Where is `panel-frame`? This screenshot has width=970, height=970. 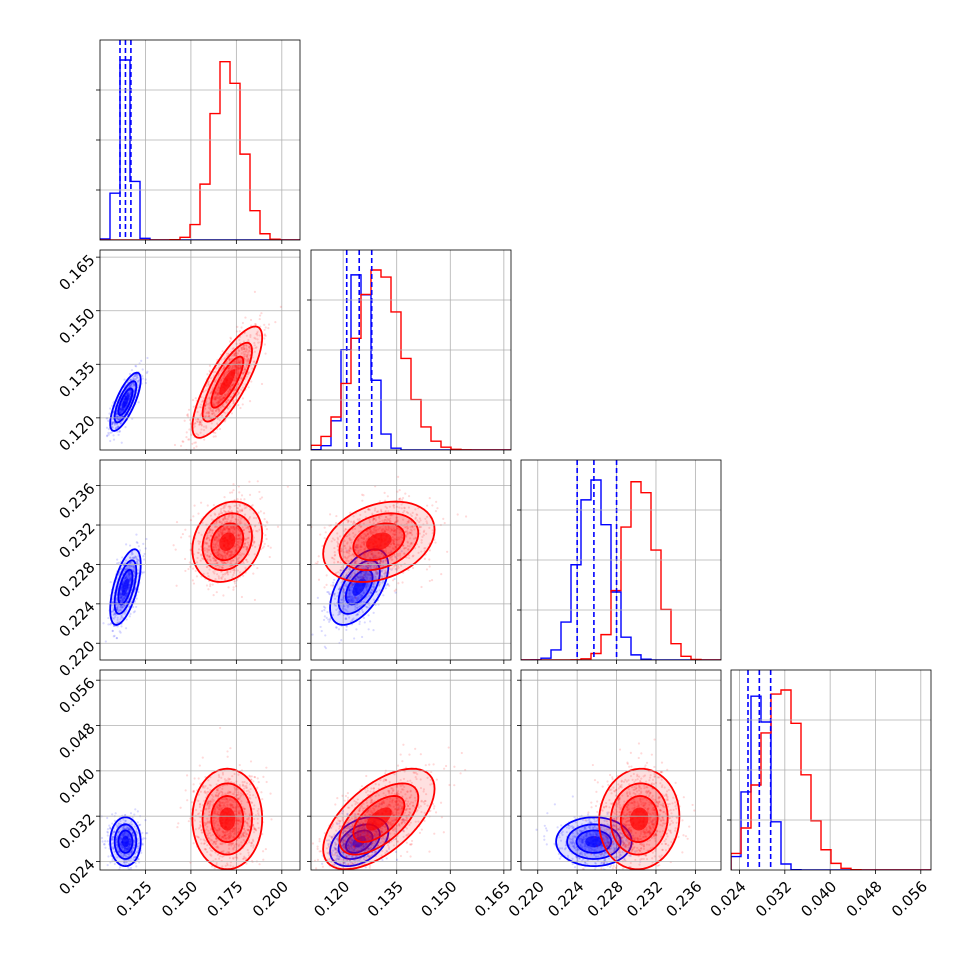 panel-frame is located at coordinates (200, 350).